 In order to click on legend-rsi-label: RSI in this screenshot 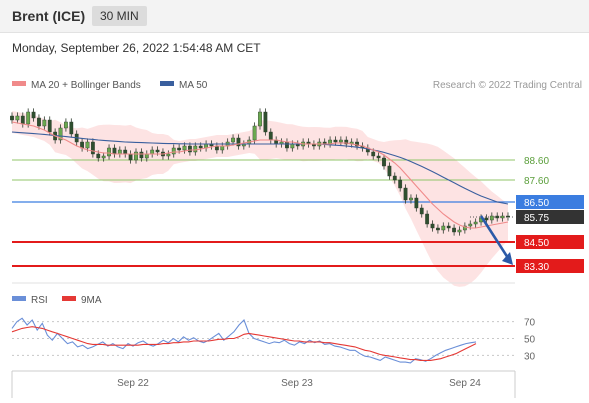, I will do `click(39, 300)`.